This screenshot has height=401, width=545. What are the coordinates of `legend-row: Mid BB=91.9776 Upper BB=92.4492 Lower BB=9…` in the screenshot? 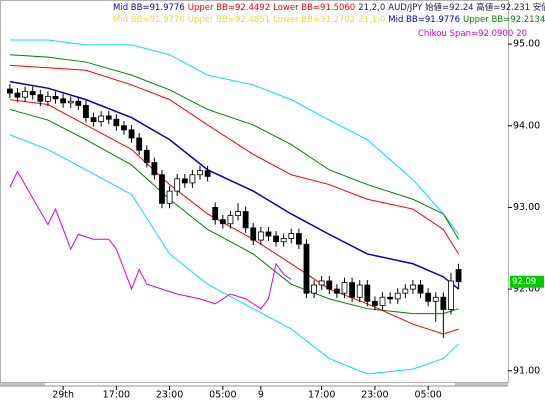 It's located at (329, 7).